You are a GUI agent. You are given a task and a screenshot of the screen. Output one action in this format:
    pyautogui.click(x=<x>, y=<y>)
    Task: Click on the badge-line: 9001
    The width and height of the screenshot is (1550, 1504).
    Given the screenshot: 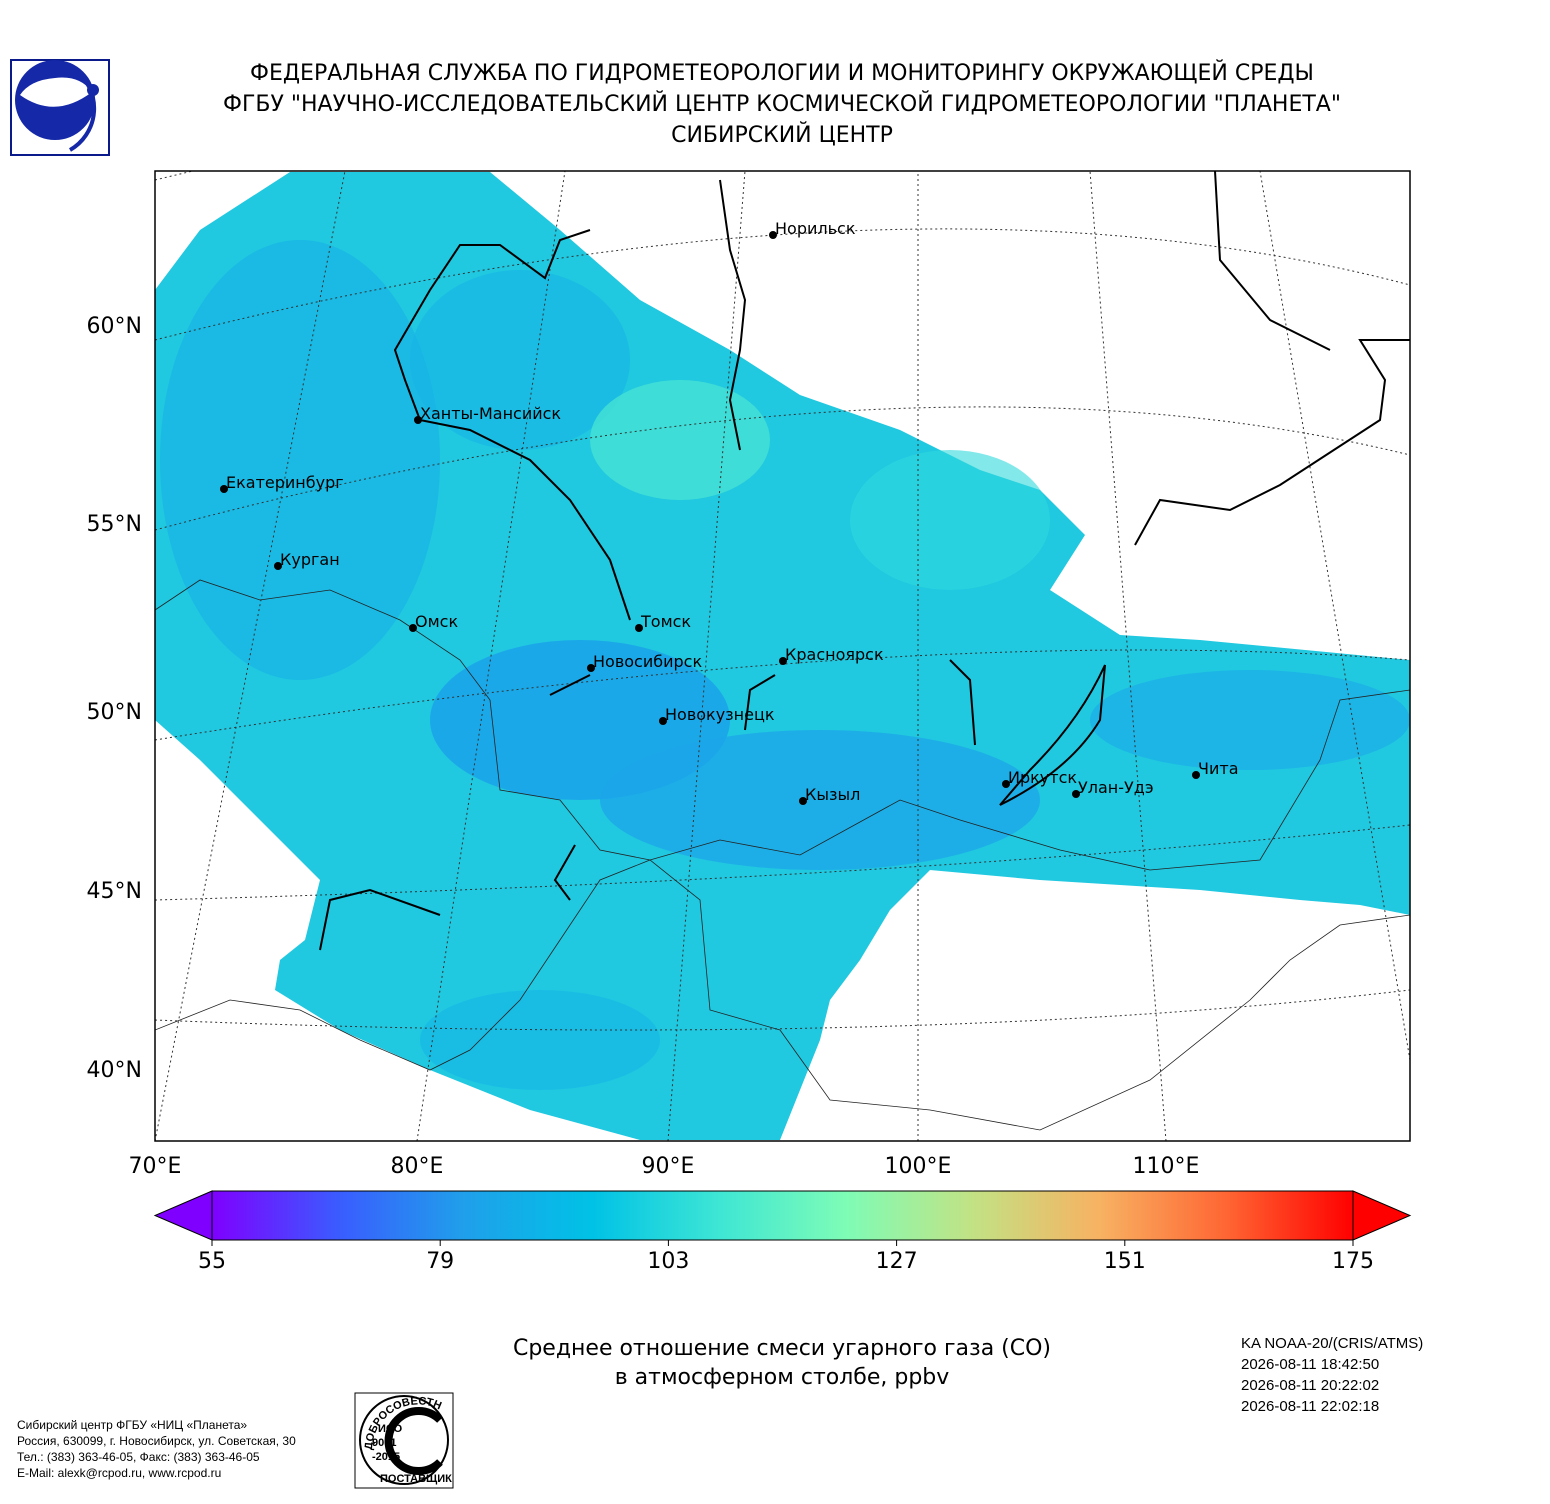 What is the action you would take?
    pyautogui.click(x=384, y=1443)
    